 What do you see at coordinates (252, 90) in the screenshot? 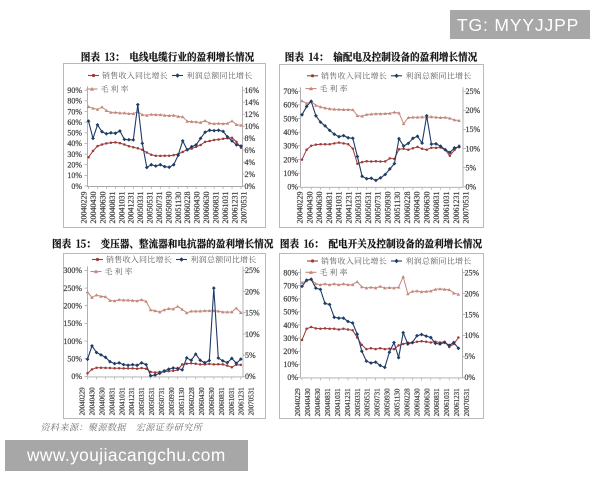
I see `svg-text: 16%` at bounding box center [252, 90].